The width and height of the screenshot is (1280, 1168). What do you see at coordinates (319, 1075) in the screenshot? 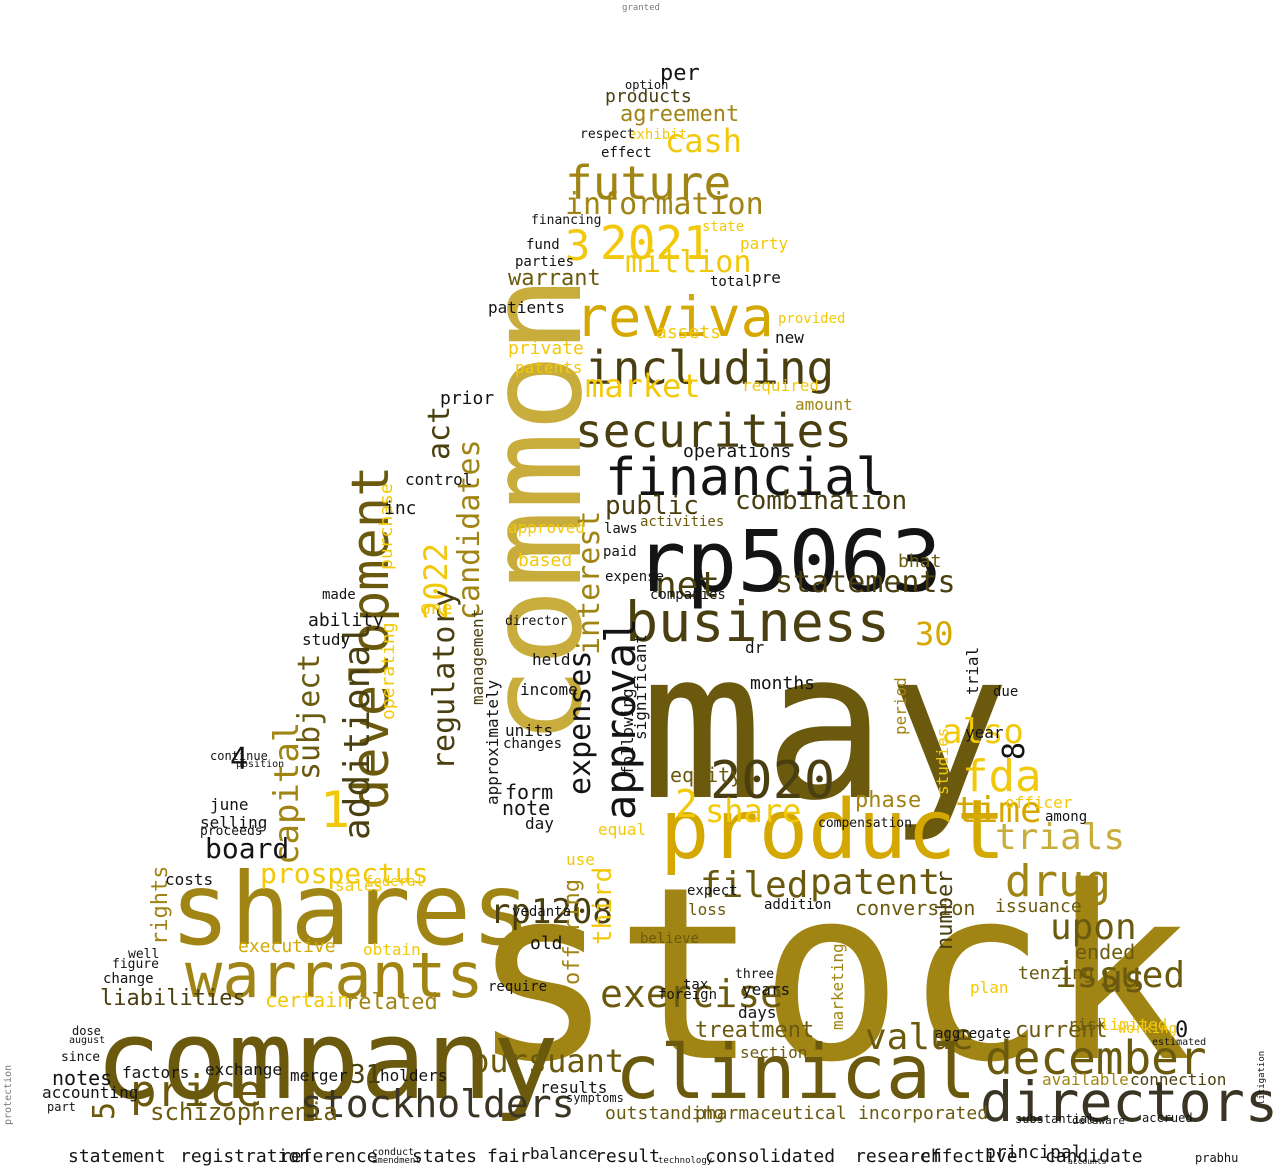
I see `word-merger: merger` at bounding box center [319, 1075].